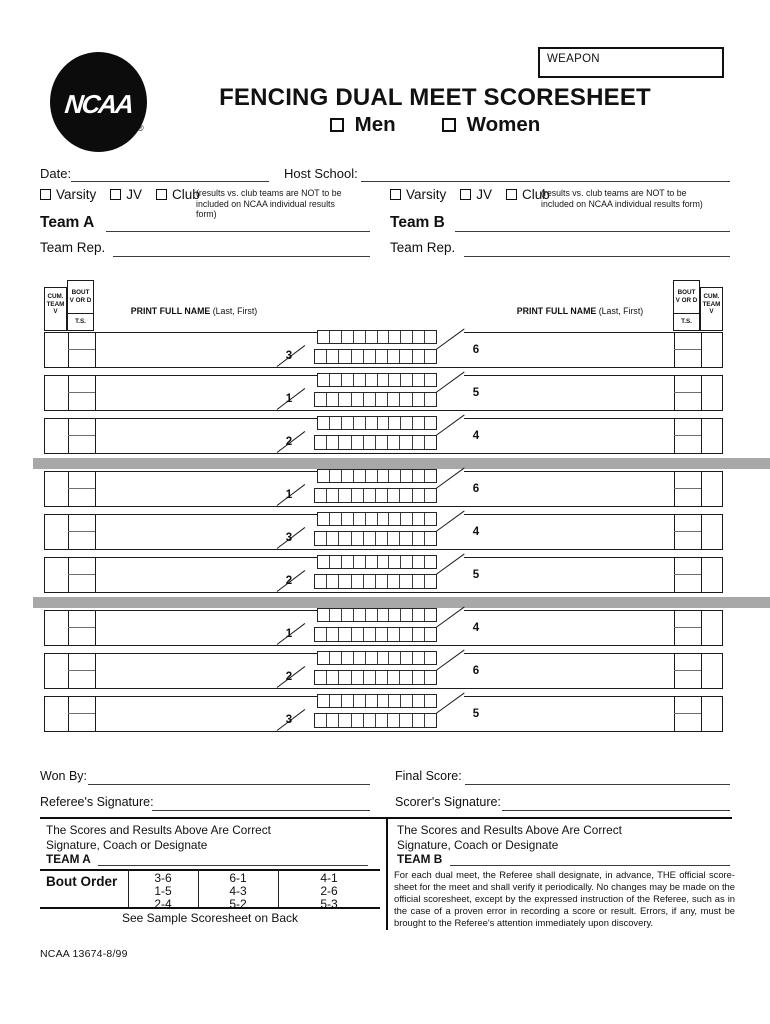 This screenshot has width=770, height=1024. What do you see at coordinates (261, 810) in the screenshot?
I see `referee-signature-line` at bounding box center [261, 810].